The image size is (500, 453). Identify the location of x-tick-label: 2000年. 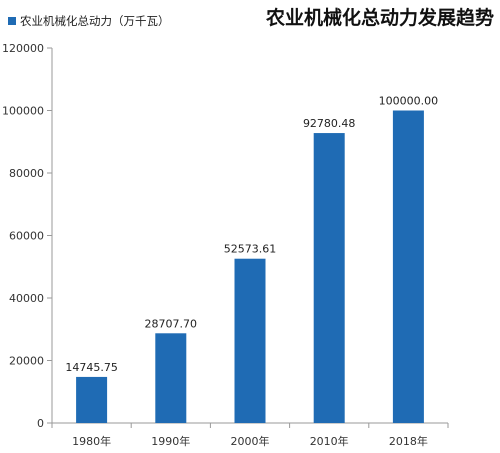
(250, 441).